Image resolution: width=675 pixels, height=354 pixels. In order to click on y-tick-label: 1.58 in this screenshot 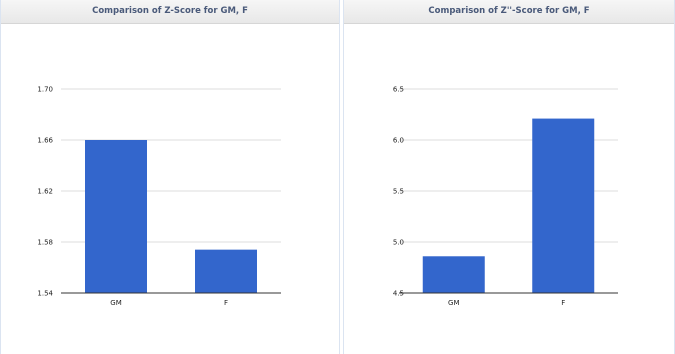, I will do `click(45, 243)`.